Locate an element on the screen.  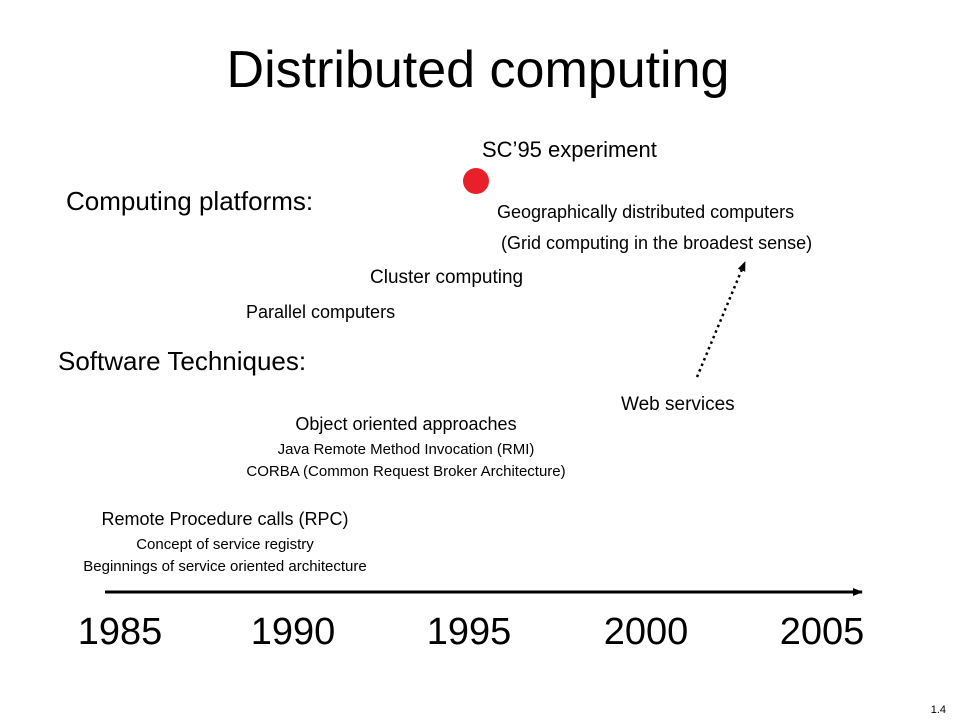
sc95-experiment-label: SC’95 experiment is located at coordinates (569, 149).